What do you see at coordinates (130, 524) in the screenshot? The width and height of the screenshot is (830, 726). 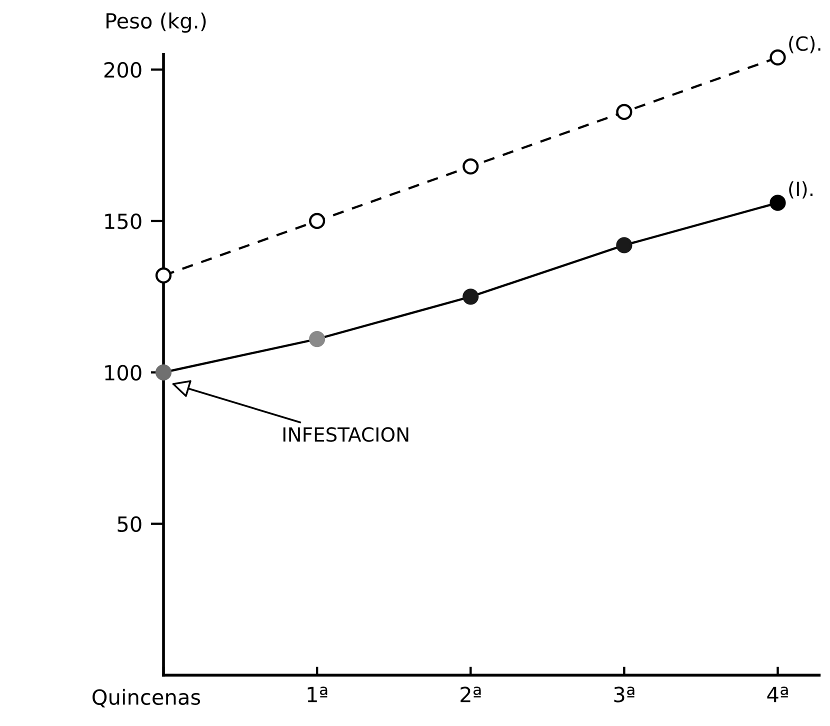 I see `y-tick-label: 50` at bounding box center [130, 524].